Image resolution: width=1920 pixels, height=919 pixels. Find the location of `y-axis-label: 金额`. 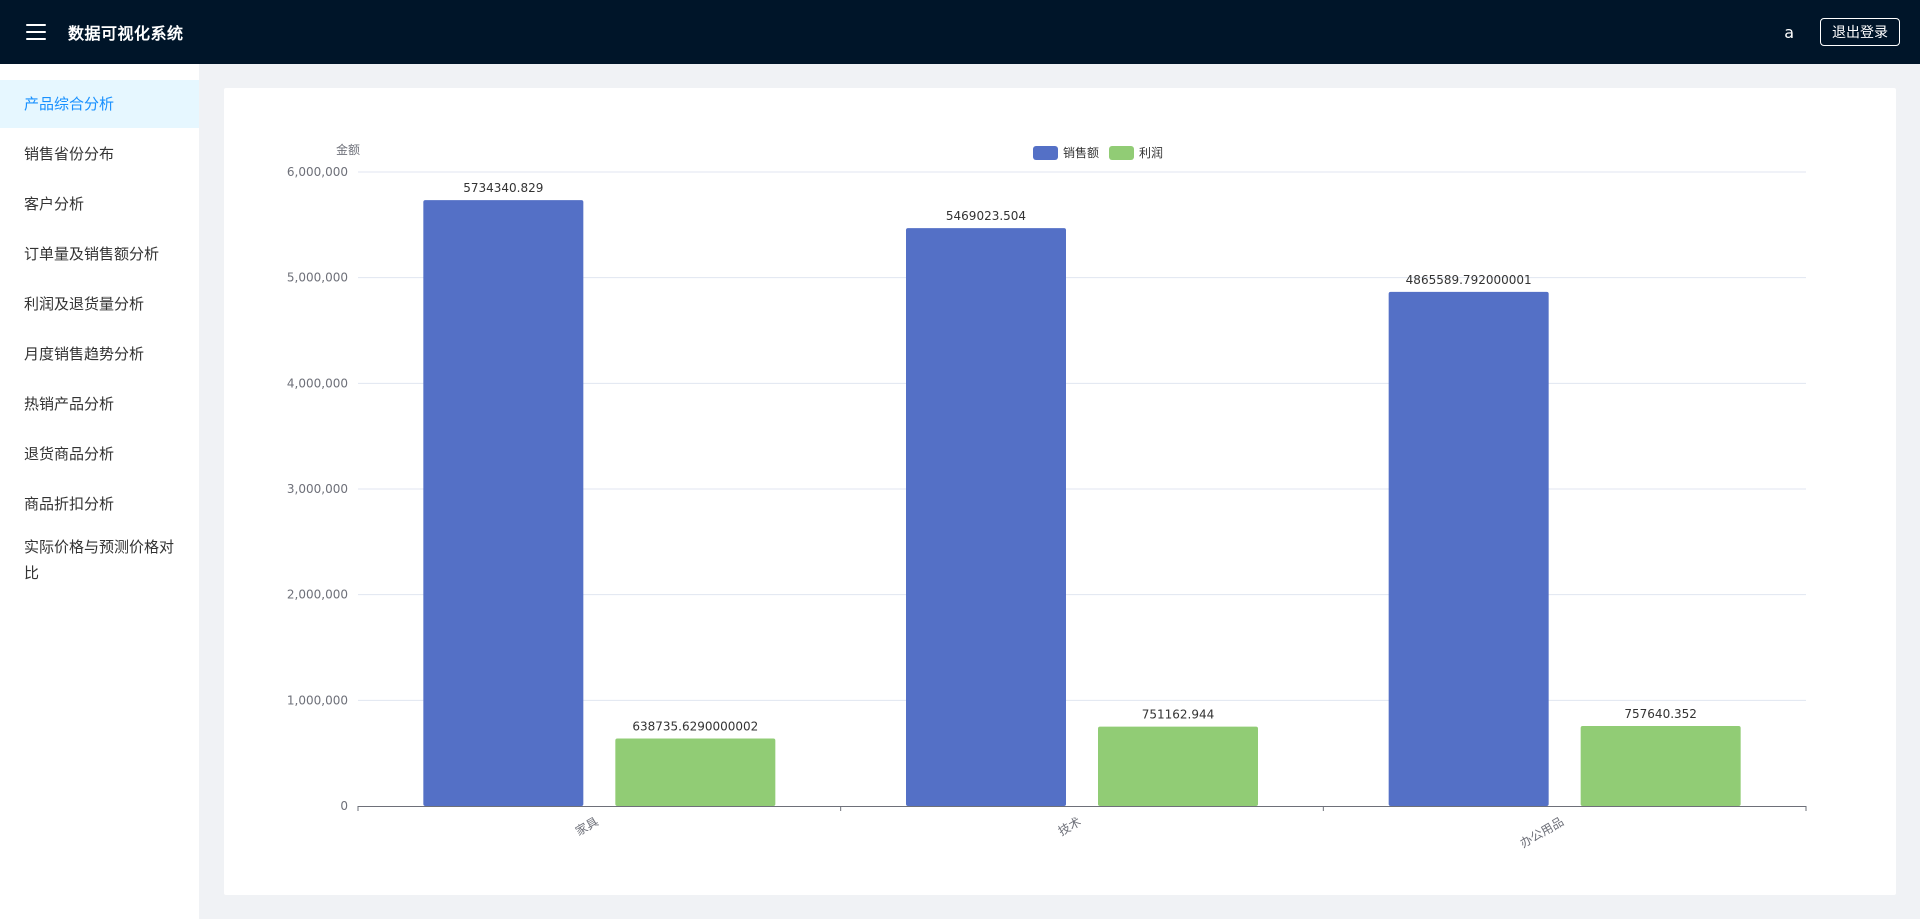

y-axis-label: 金额 is located at coordinates (348, 149).